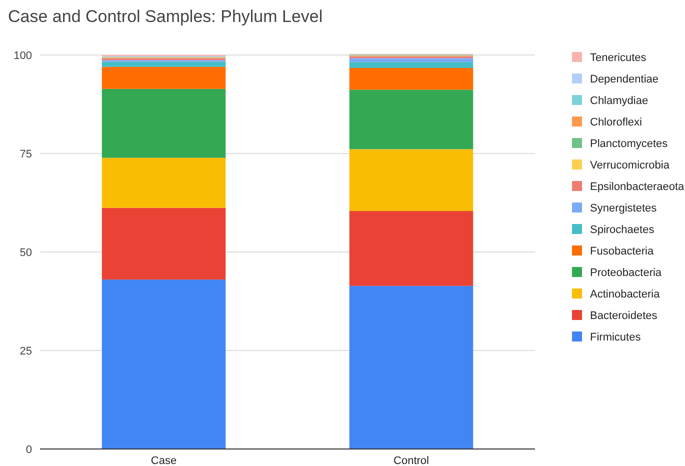 This screenshot has width=685, height=466. What do you see at coordinates (637, 187) in the screenshot?
I see `legend-label: Epsilonbacteraeota` at bounding box center [637, 187].